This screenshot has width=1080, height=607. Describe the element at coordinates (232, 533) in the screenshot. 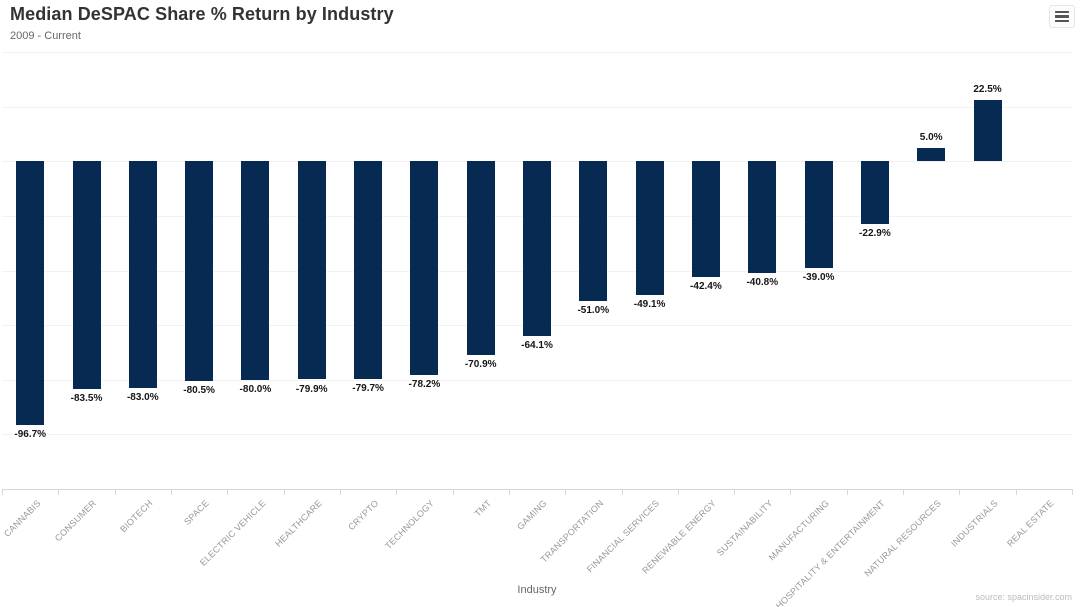

I see `x-axis-label: ELECTRIC VEHICLE` at that location.